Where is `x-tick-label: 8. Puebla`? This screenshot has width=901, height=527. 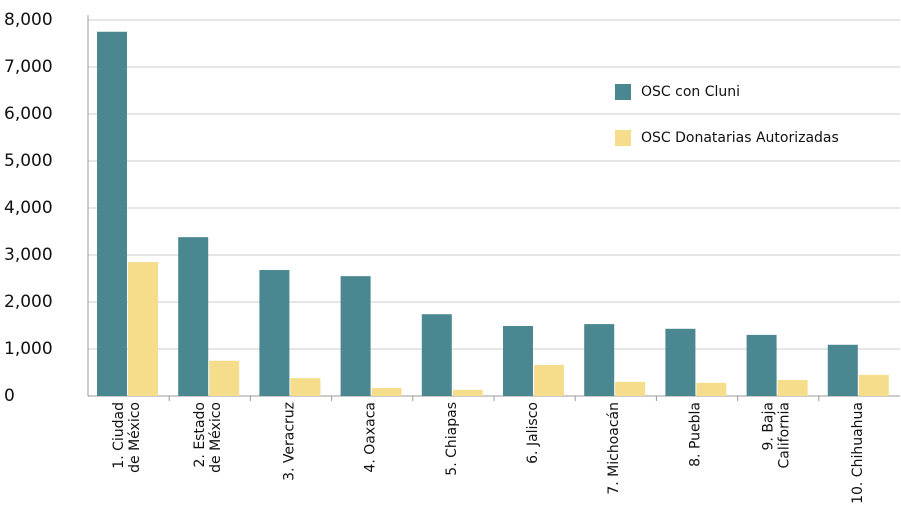
x-tick-label: 8. Puebla is located at coordinates (695, 434).